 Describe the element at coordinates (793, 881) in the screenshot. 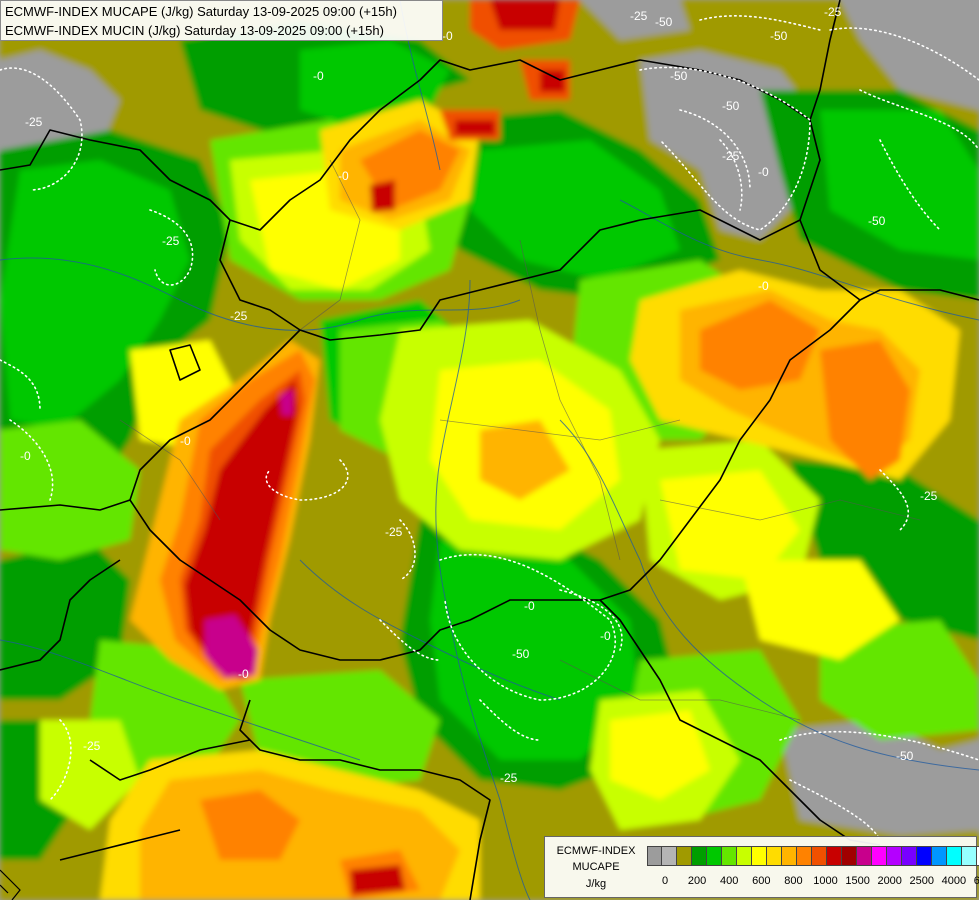

I see `legend-tick-label: 800` at that location.